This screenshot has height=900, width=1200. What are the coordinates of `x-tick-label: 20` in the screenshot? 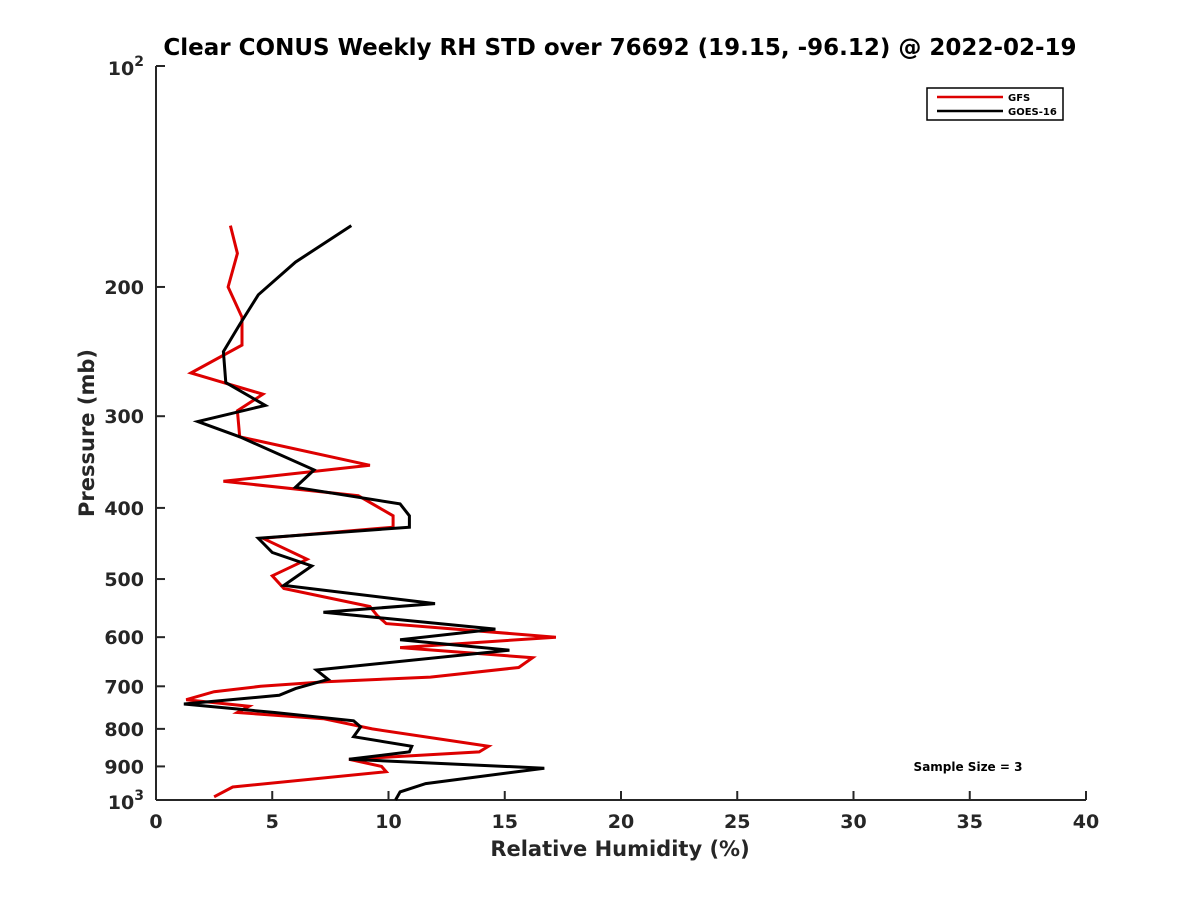 It's located at (621, 822).